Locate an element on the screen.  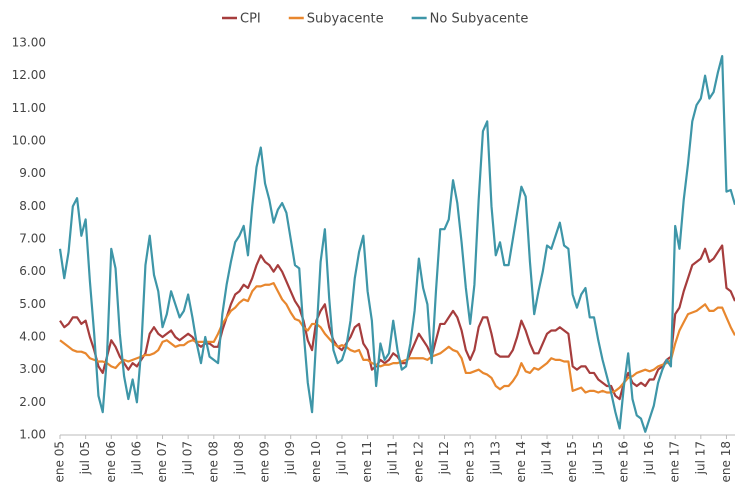
y-tick-label: 8.00 is located at coordinates (32, 206).